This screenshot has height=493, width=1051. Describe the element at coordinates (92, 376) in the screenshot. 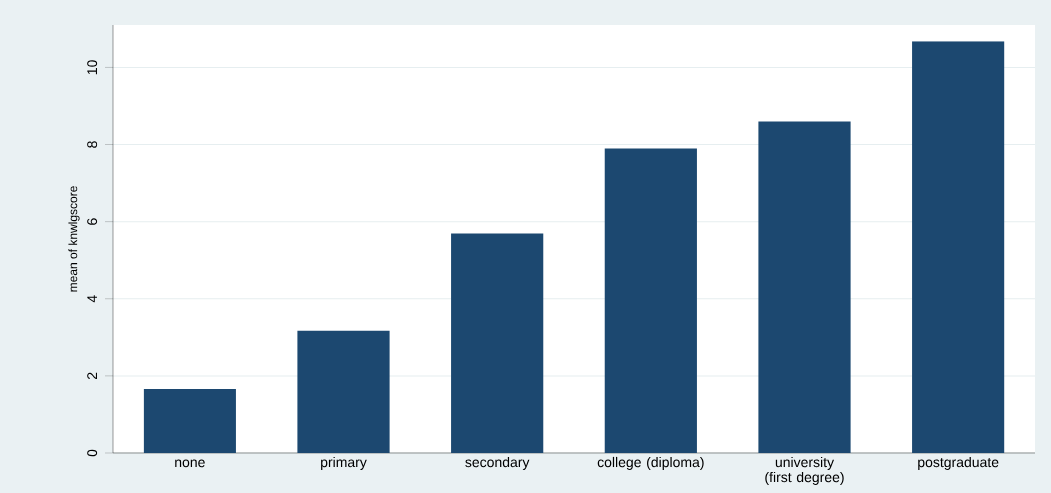

I see `y-tick-label: 2` at that location.